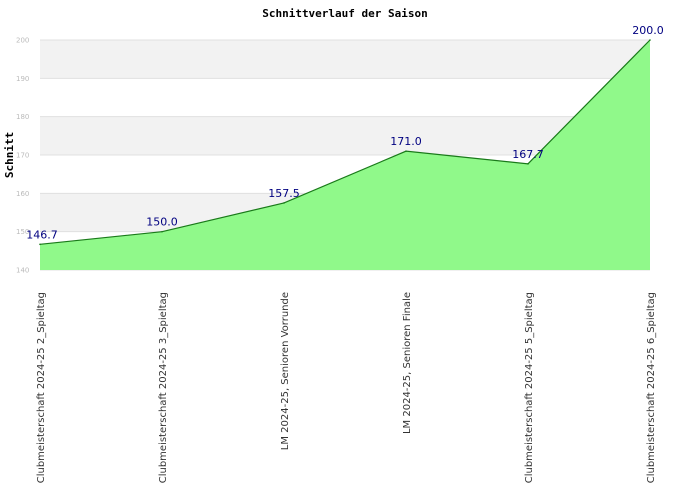 The width and height of the screenshot is (690, 500). Describe the element at coordinates (529, 387) in the screenshot. I see `x-tick-label: Clubmeisterschaft 2024-25 5_Spieltag` at that location.